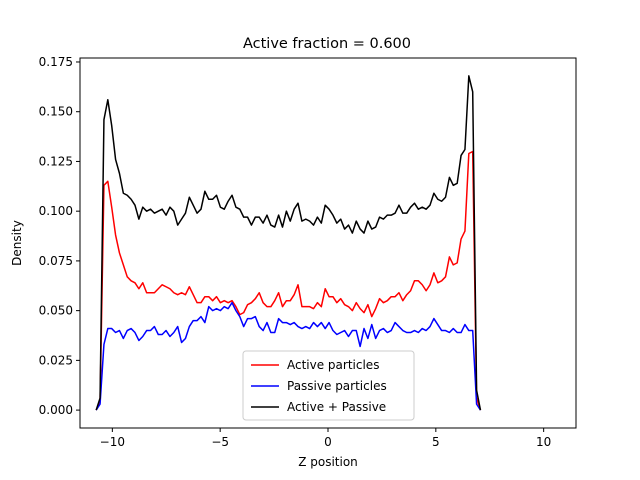  What do you see at coordinates (56, 161) in the screenshot?
I see `y-tick-label: 0.125` at bounding box center [56, 161].